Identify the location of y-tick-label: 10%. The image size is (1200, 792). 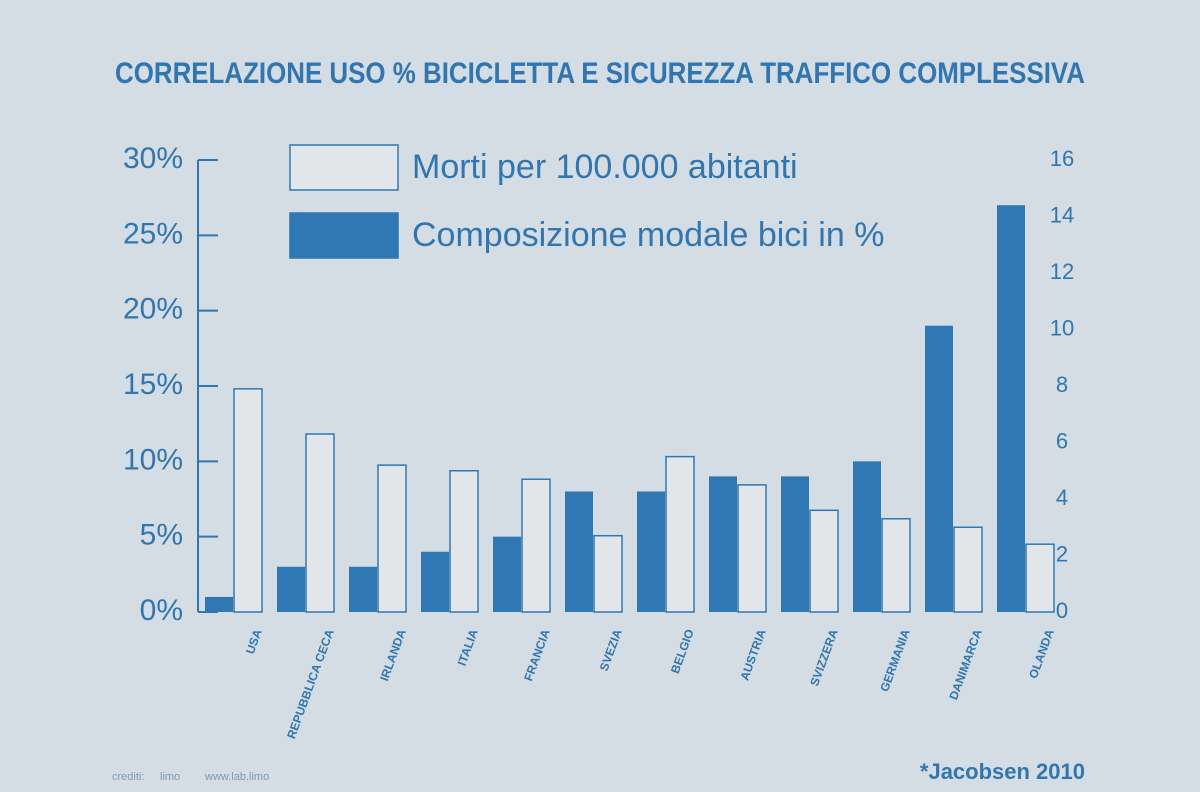
(153, 459).